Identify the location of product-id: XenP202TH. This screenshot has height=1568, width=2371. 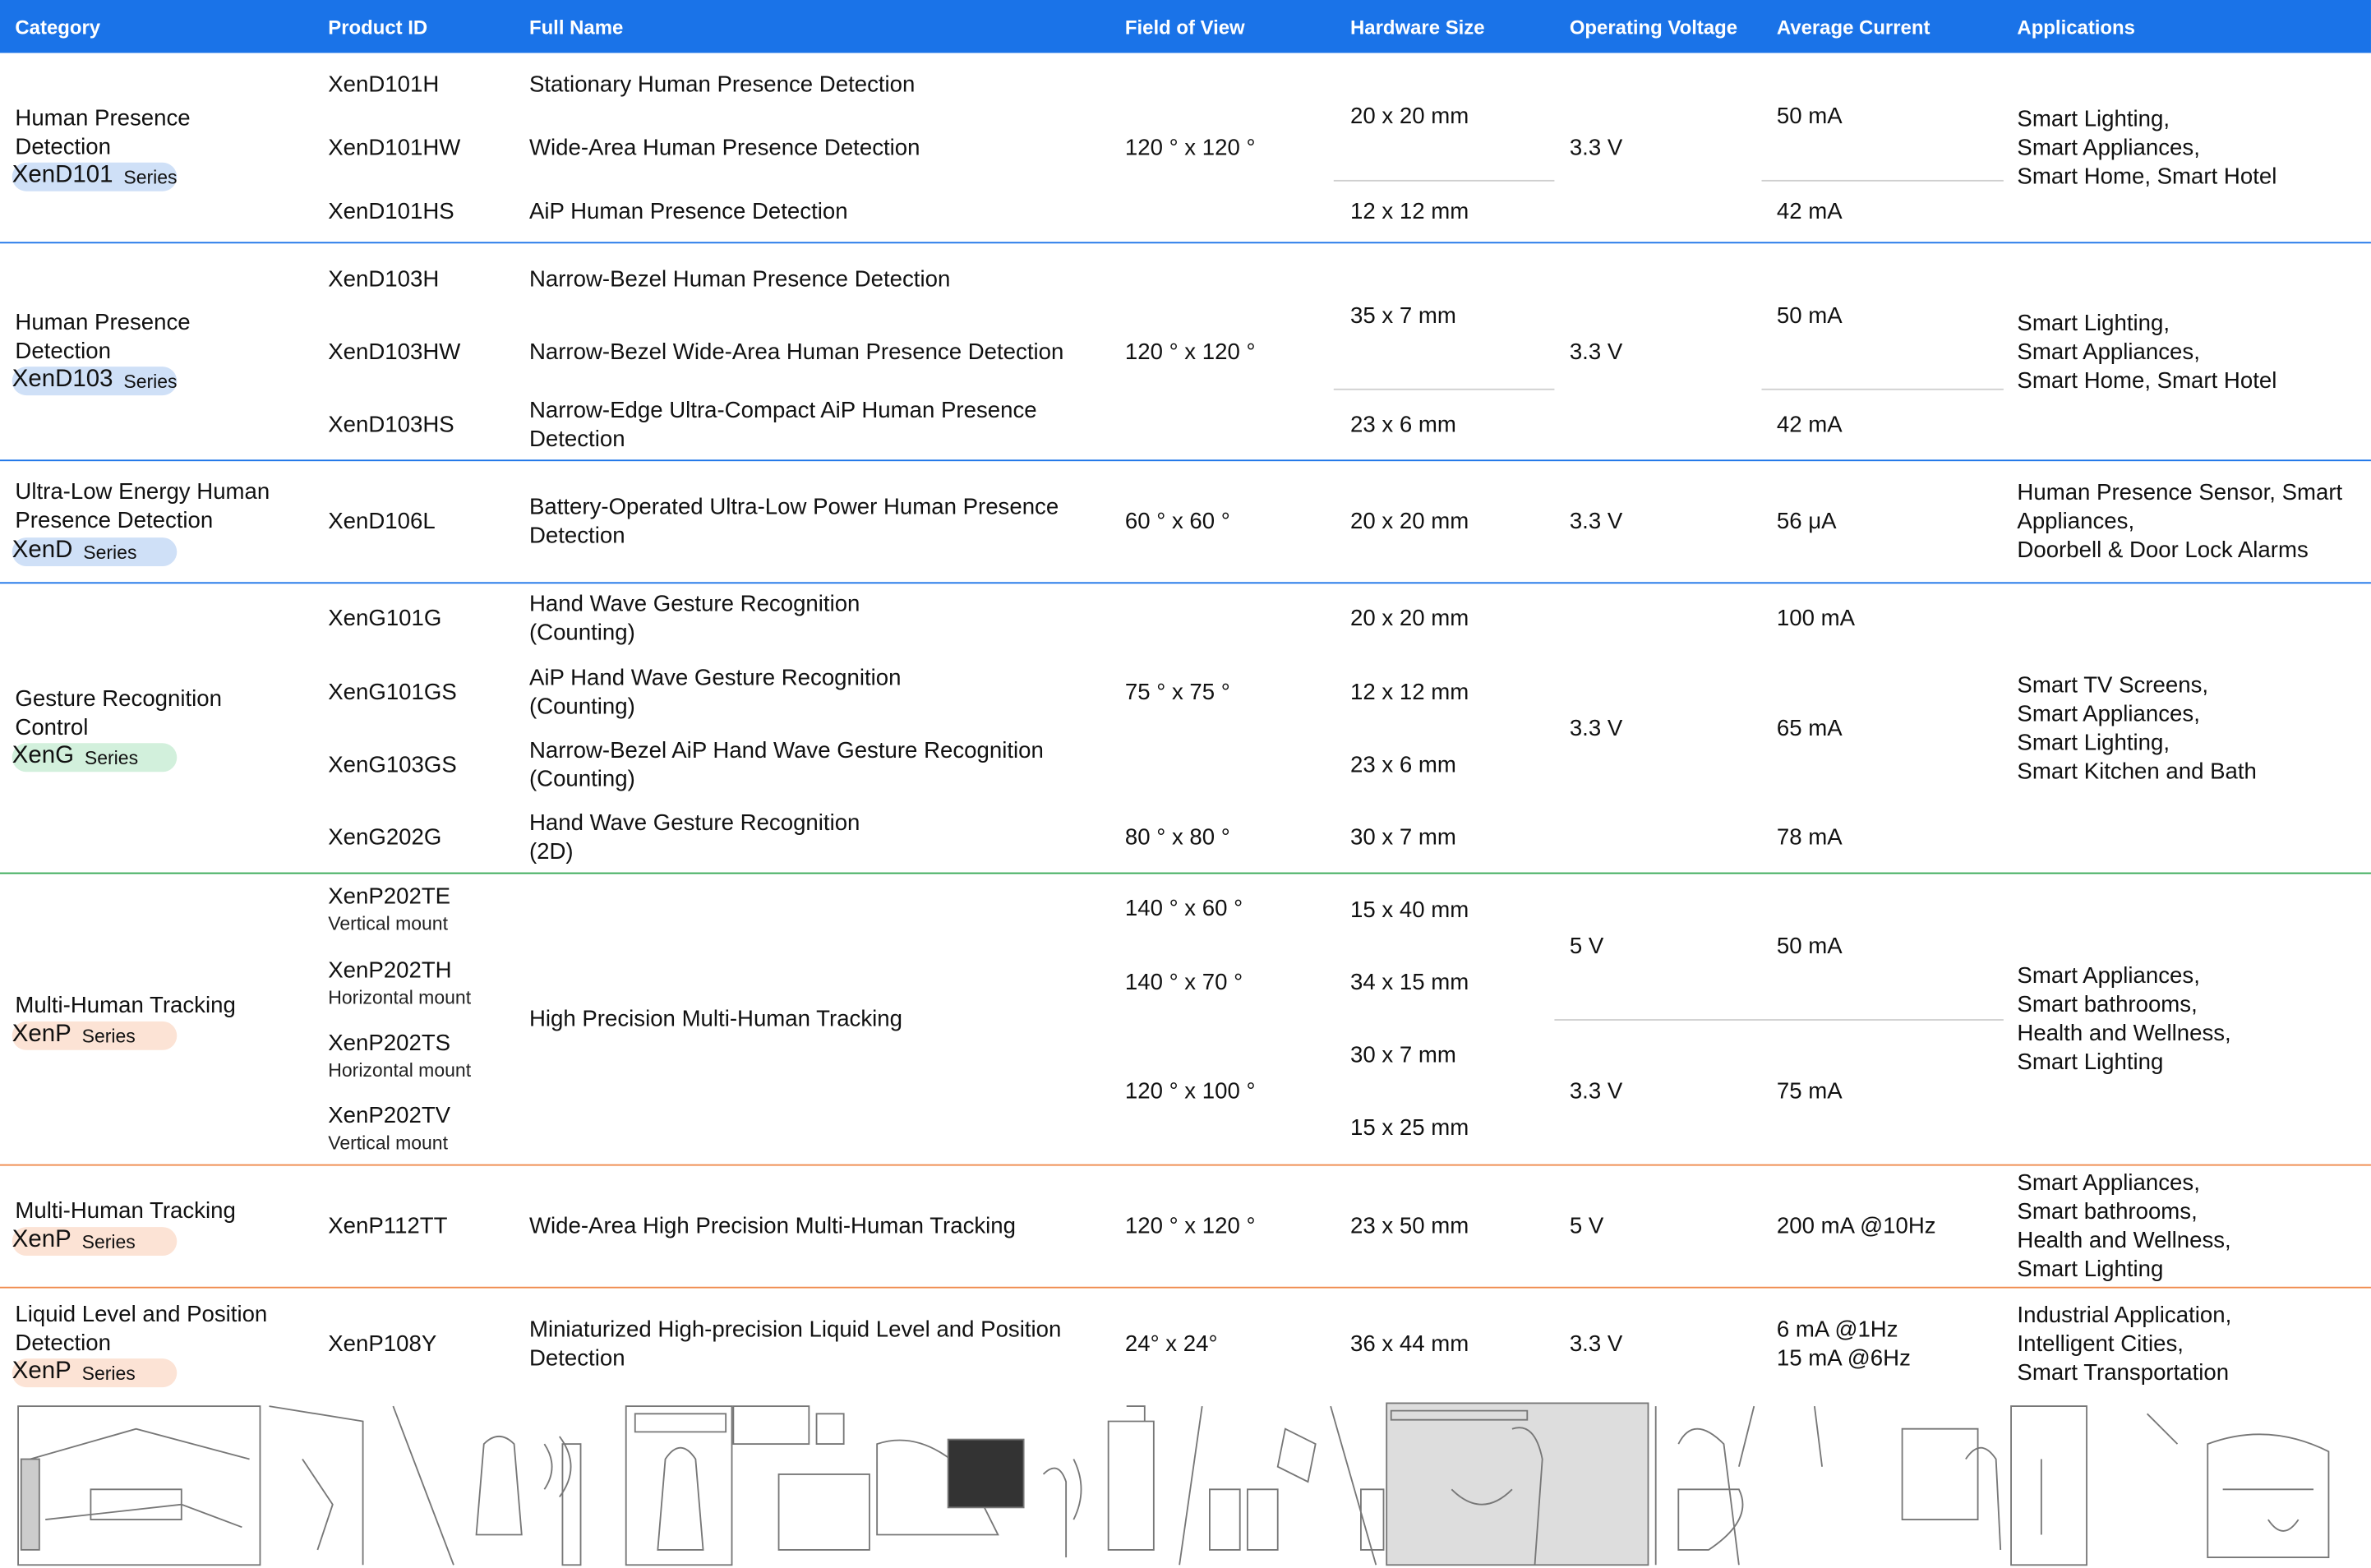
(390, 970).